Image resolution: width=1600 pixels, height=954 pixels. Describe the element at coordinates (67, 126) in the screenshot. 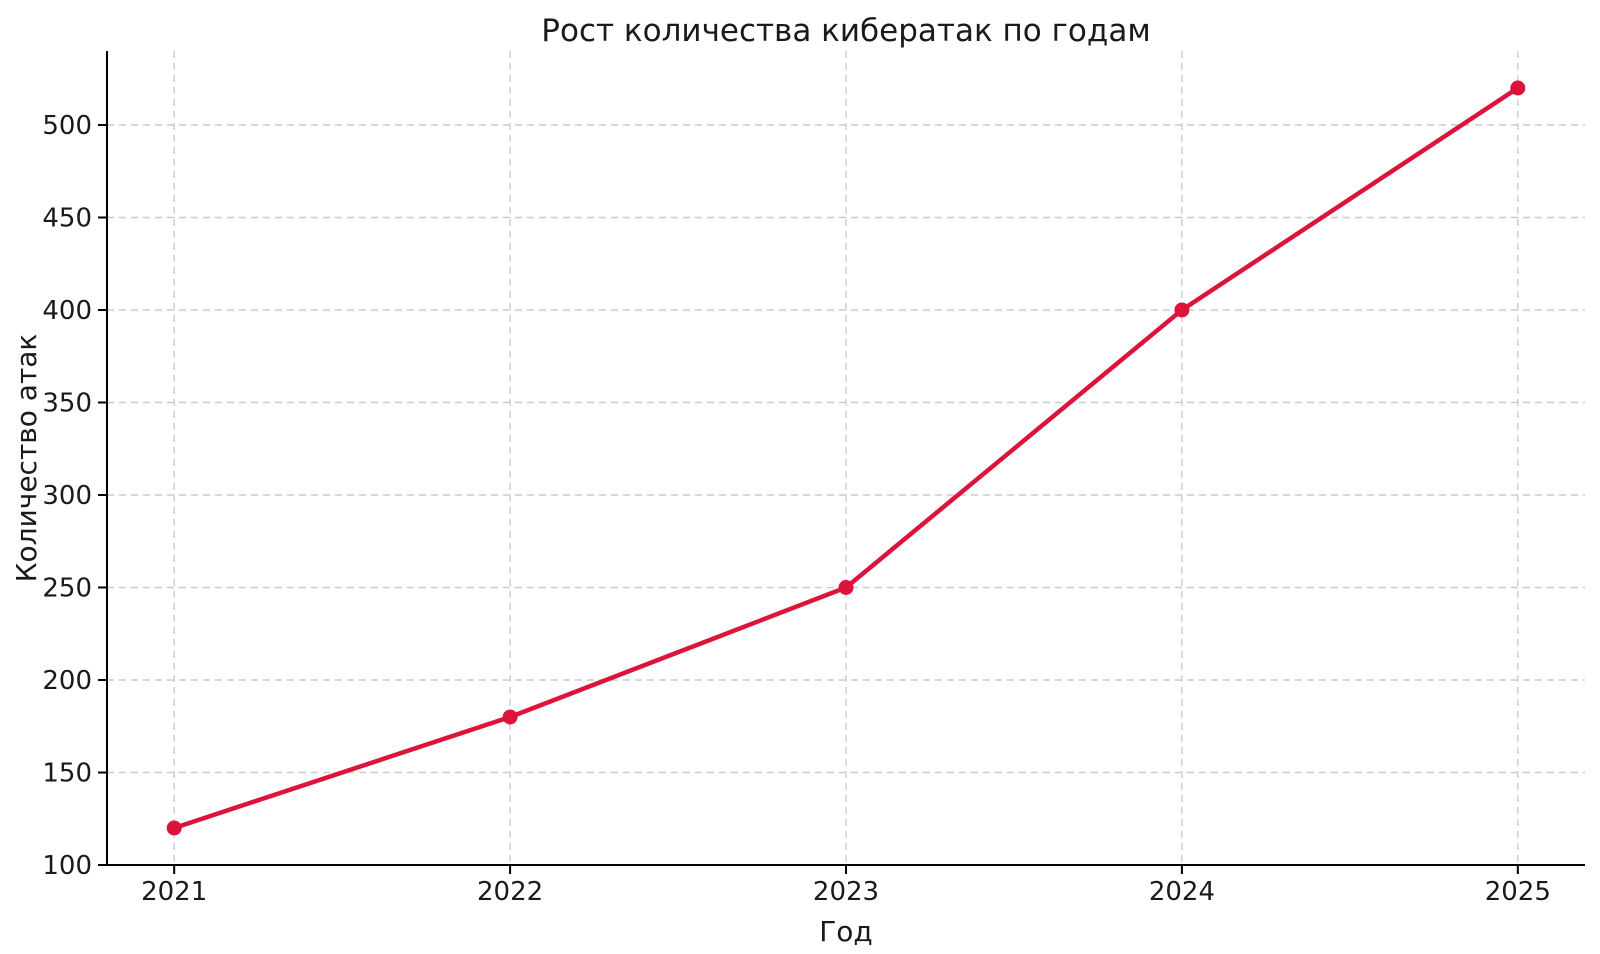

I see `y-tick-label: 500` at that location.